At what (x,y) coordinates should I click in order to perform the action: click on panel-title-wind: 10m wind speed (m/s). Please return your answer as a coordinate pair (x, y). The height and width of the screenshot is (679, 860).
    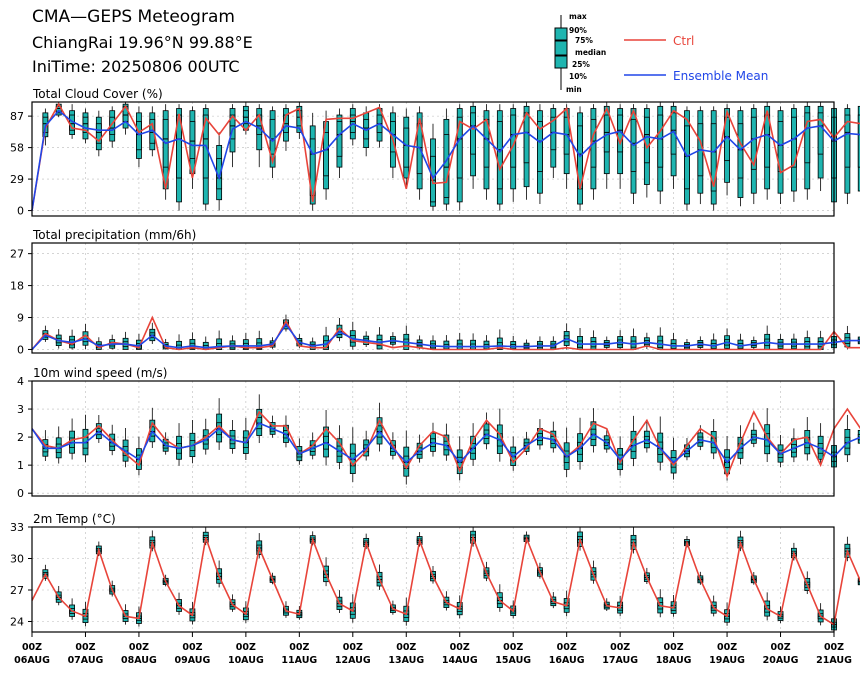
    Looking at the image, I should click on (100, 373).